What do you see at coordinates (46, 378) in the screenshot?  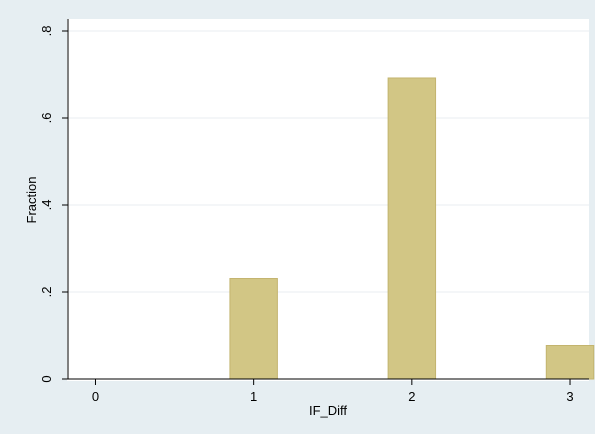 I see `y-tick-label: 0` at bounding box center [46, 378].